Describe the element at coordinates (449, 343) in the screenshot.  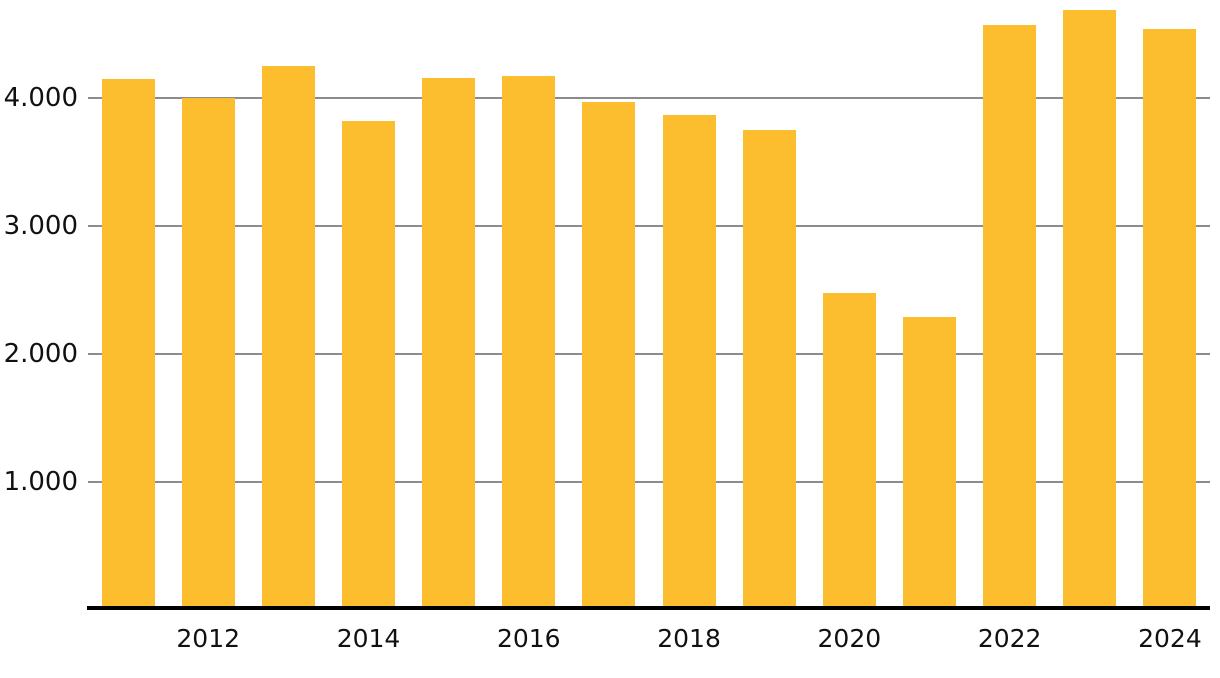
I see `bar-2015` at that location.